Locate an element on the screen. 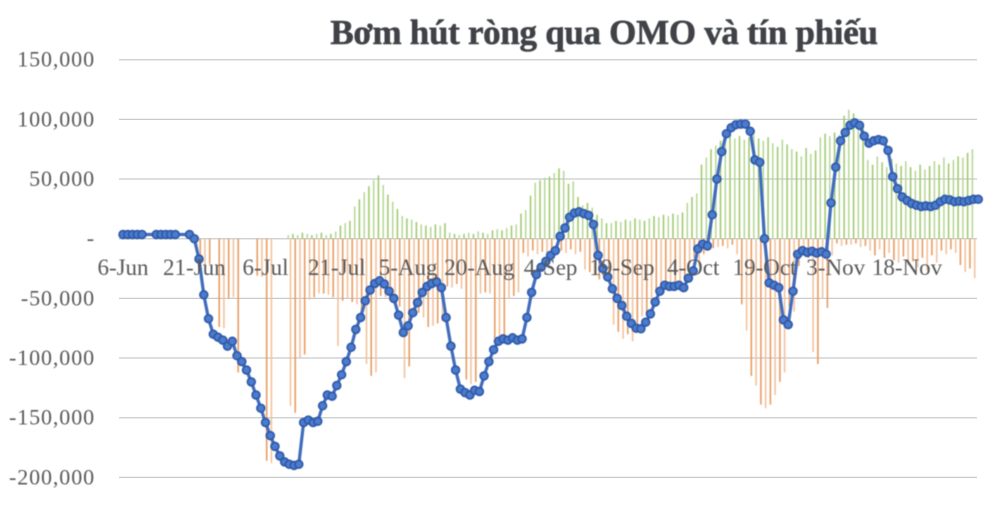 The image size is (1000, 521). svg-text: -50,000 is located at coordinates (58, 297).